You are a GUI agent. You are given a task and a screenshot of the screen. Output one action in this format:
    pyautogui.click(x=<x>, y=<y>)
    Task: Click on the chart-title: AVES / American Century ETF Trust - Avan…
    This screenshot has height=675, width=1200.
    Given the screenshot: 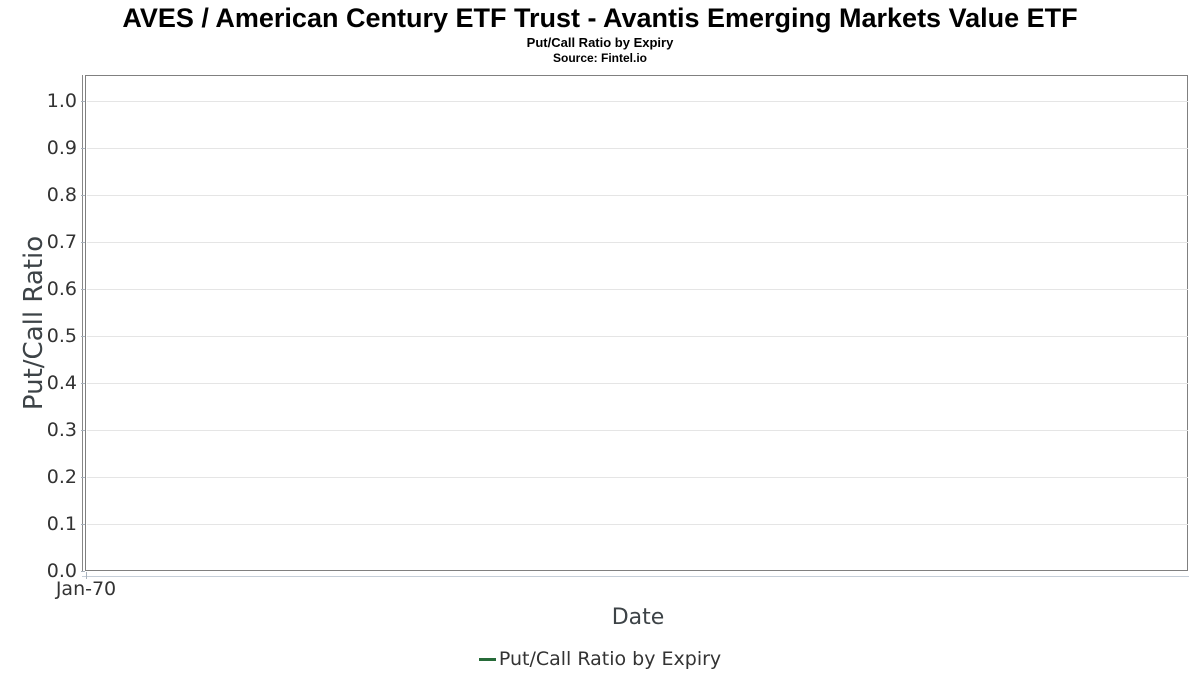 What is the action you would take?
    pyautogui.click(x=600, y=18)
    